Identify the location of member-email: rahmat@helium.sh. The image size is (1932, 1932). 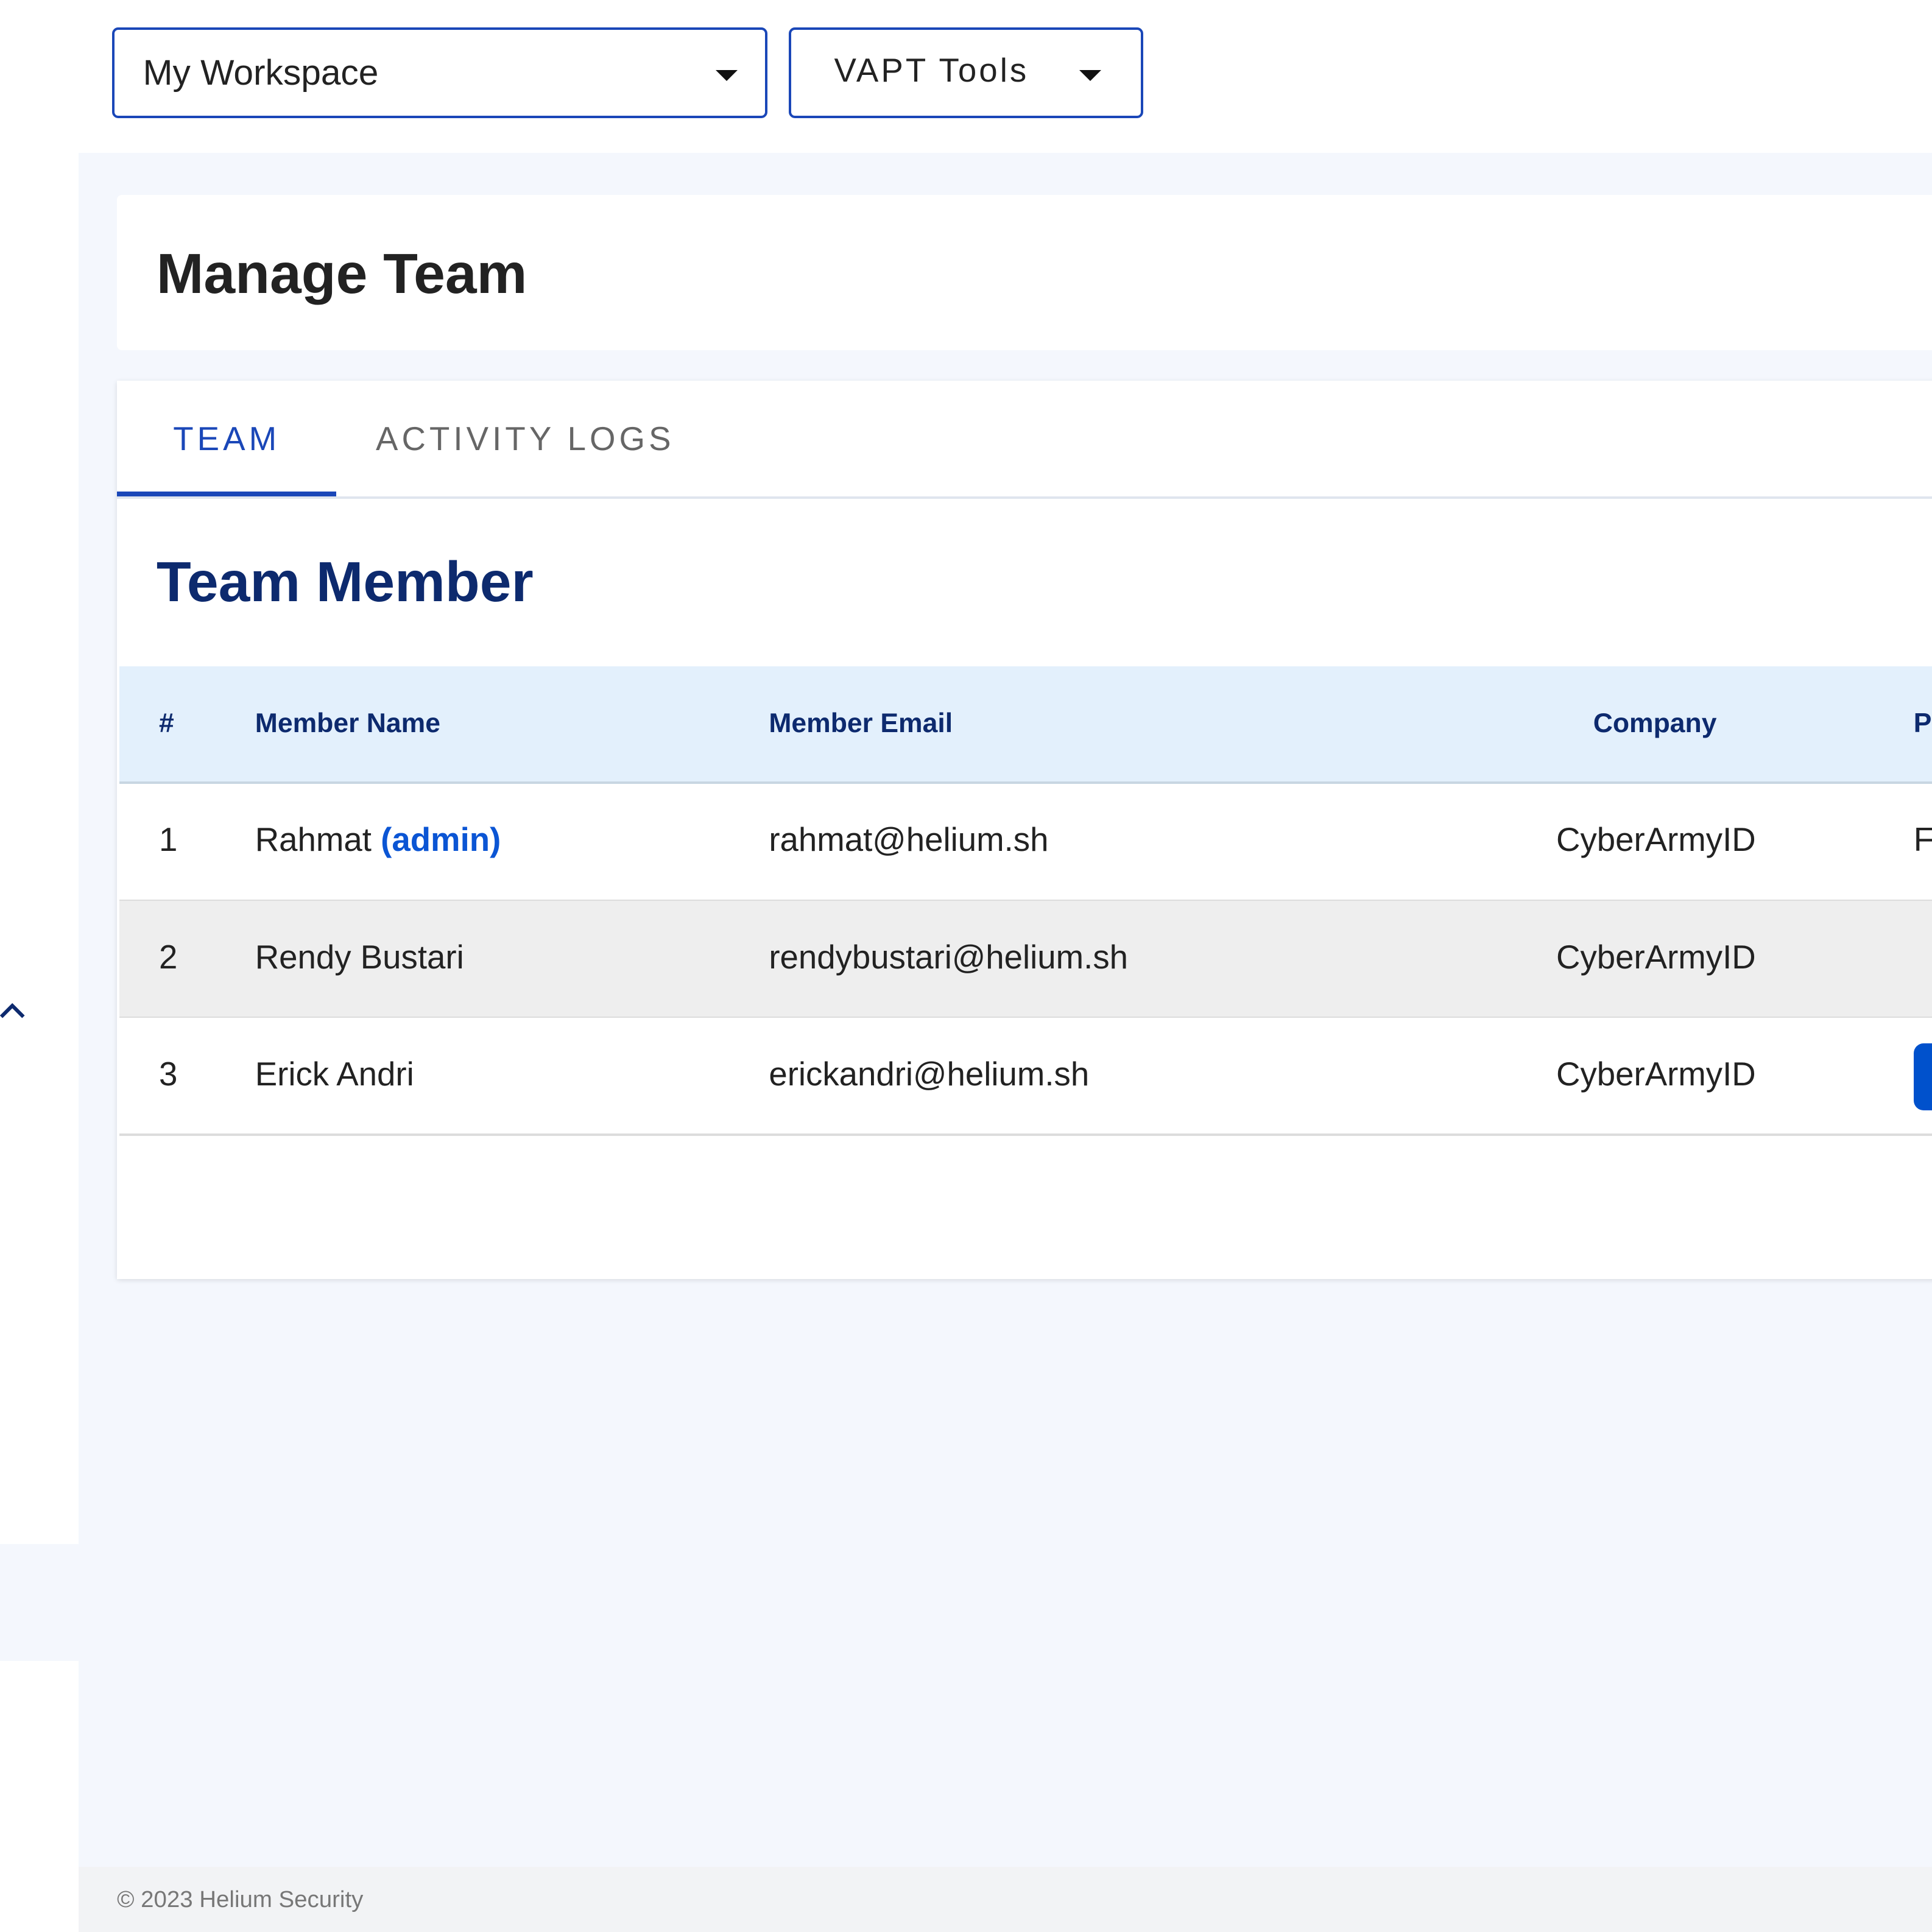
(909, 840).